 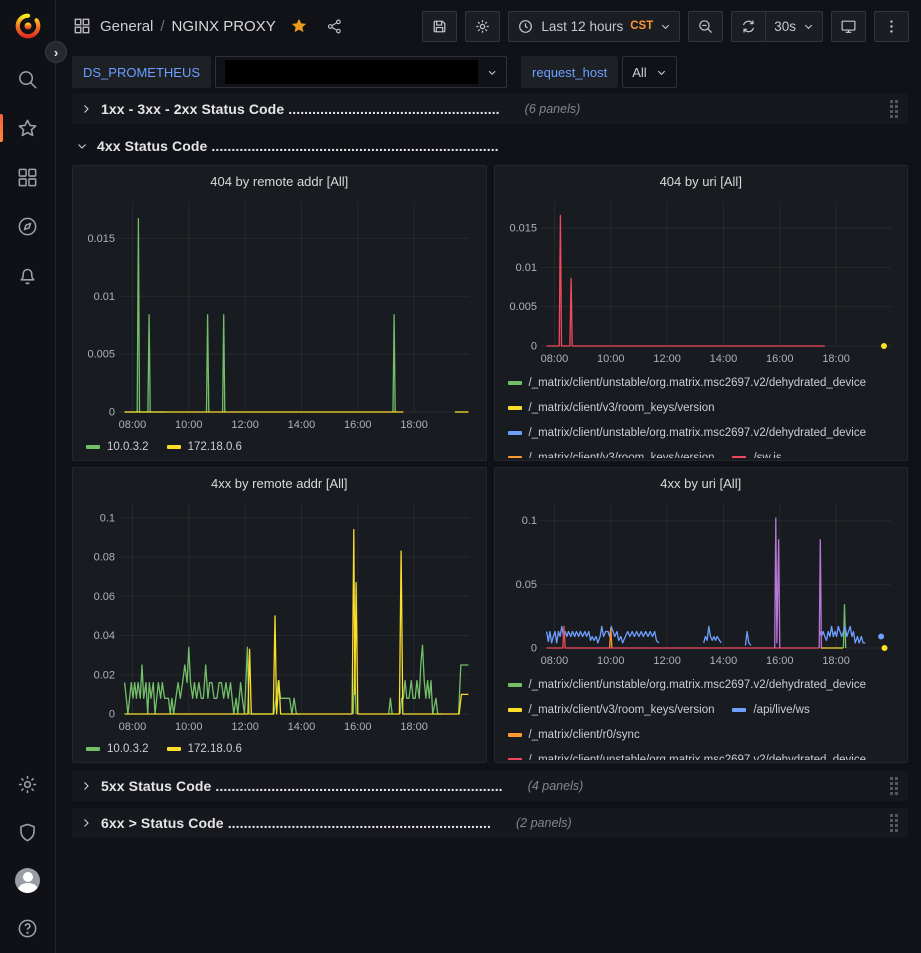 What do you see at coordinates (440, 26) in the screenshot?
I see `save-dashboard-button` at bounding box center [440, 26].